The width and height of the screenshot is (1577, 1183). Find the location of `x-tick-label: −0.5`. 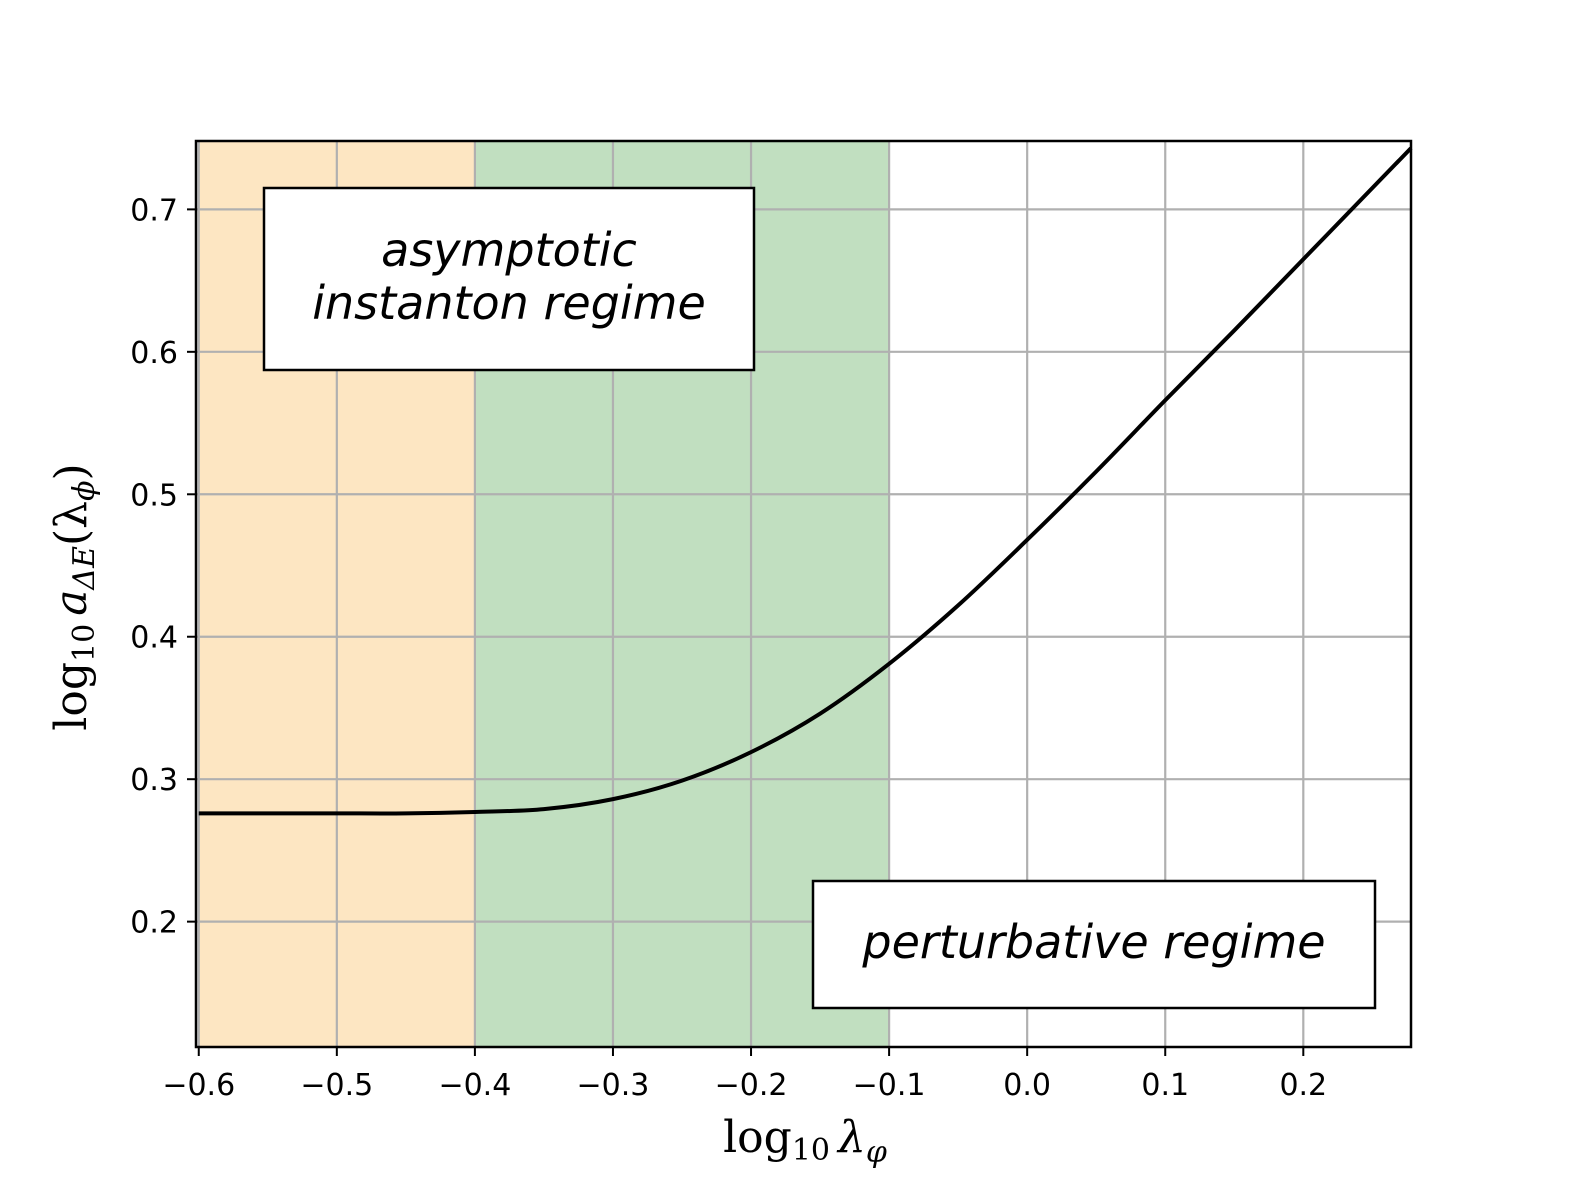

x-tick-label: −0.5 is located at coordinates (336, 1085).